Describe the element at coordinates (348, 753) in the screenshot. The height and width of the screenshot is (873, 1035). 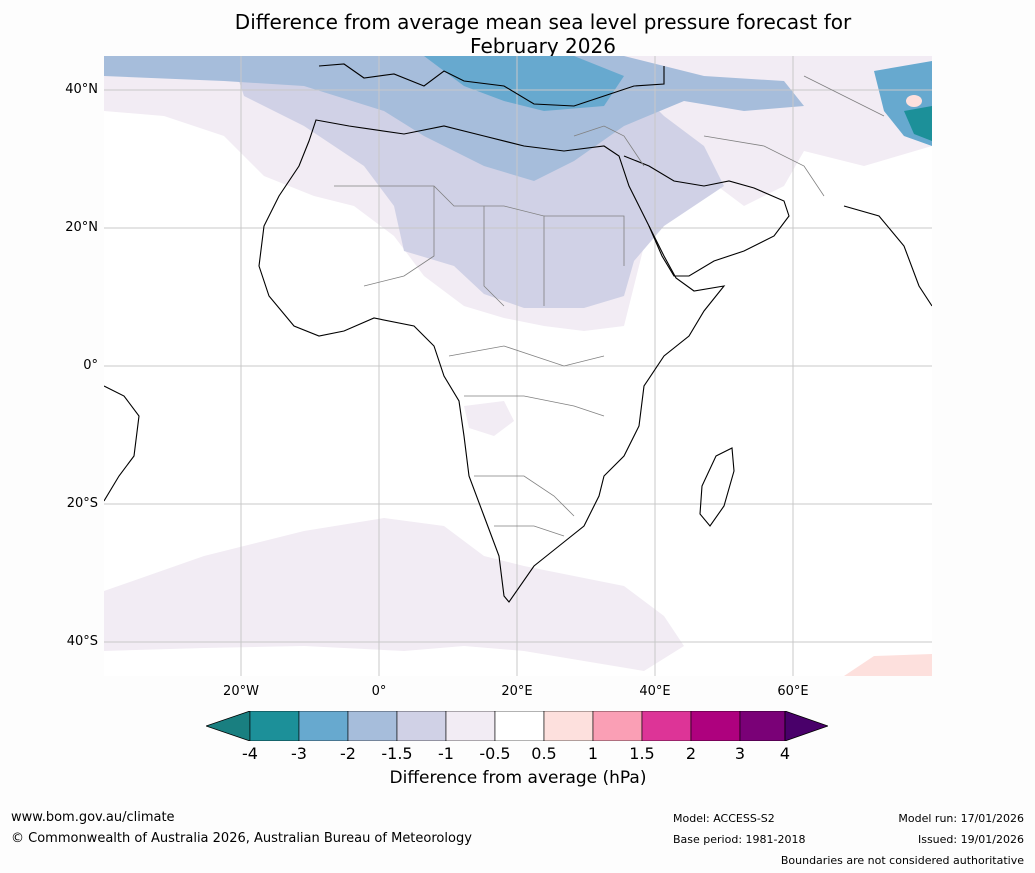
I see `colorbar-tick: -2` at that location.